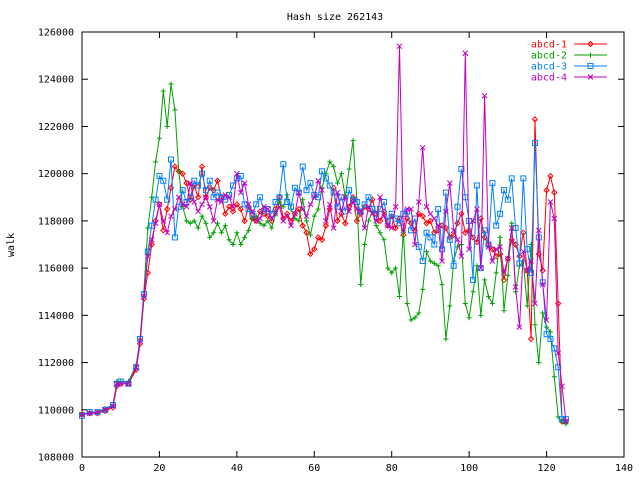  Describe the element at coordinates (159, 468) in the screenshot. I see `x-tick-label: 20` at that location.